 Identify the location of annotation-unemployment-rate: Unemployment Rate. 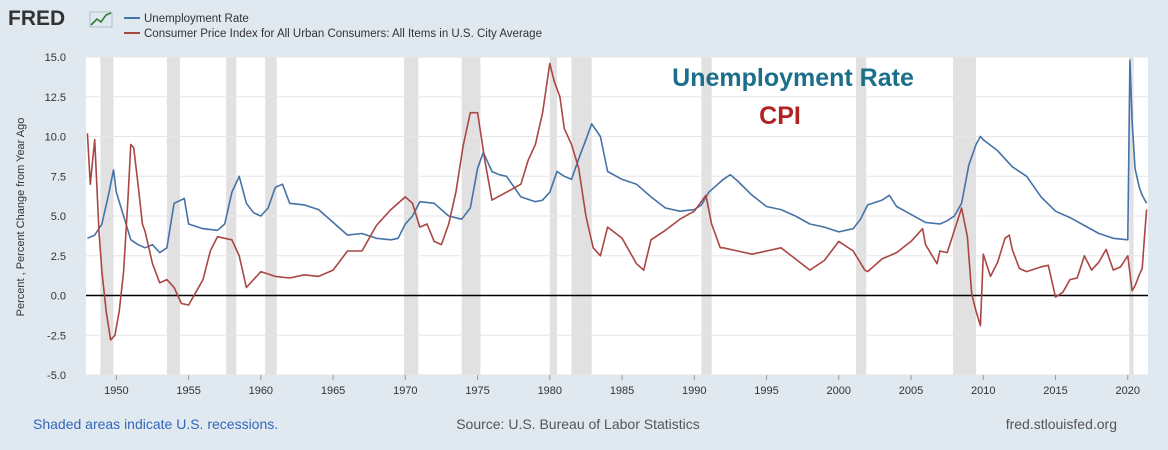
(793, 78).